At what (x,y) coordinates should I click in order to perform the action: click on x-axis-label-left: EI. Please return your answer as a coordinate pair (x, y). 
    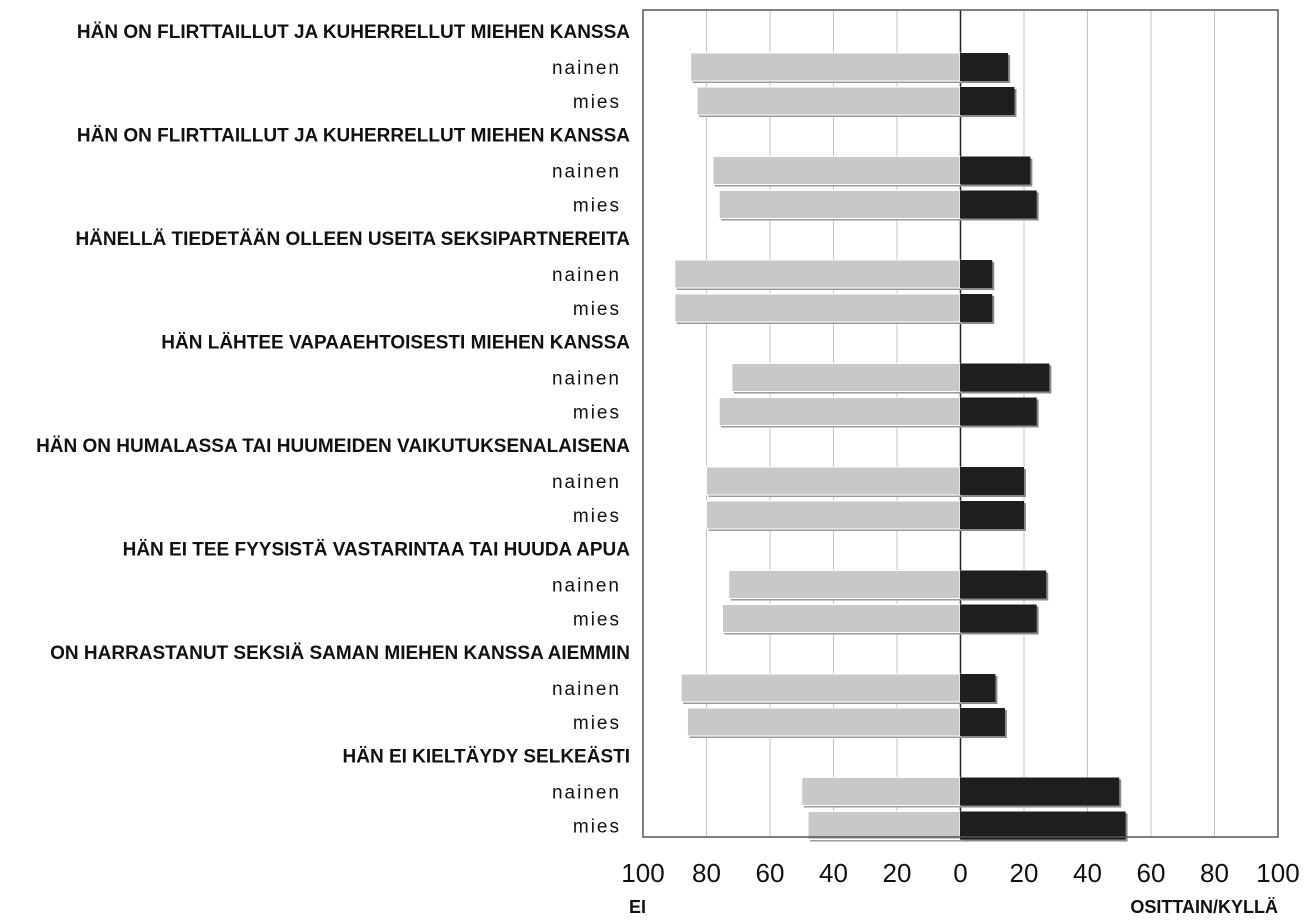
    Looking at the image, I should click on (637, 907).